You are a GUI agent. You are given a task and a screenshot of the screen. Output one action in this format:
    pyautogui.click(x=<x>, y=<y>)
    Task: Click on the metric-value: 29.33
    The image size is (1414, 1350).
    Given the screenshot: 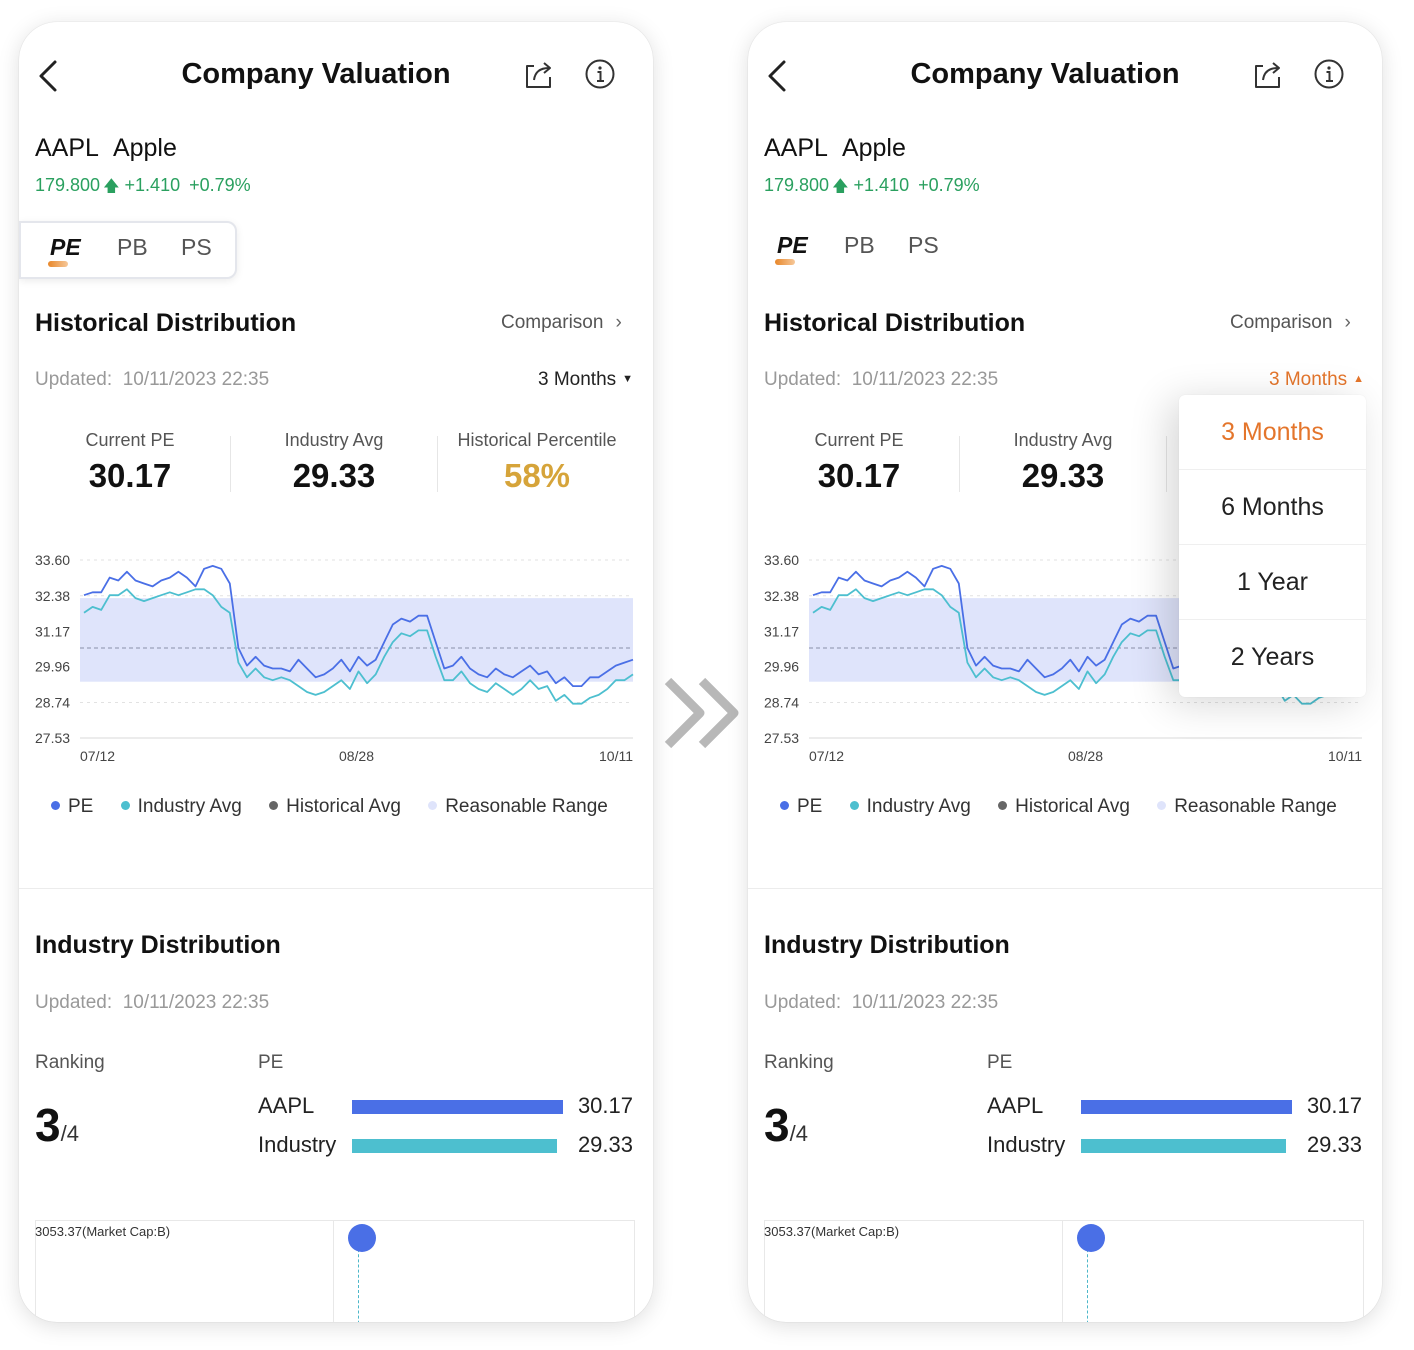 What is the action you would take?
    pyautogui.click(x=334, y=475)
    